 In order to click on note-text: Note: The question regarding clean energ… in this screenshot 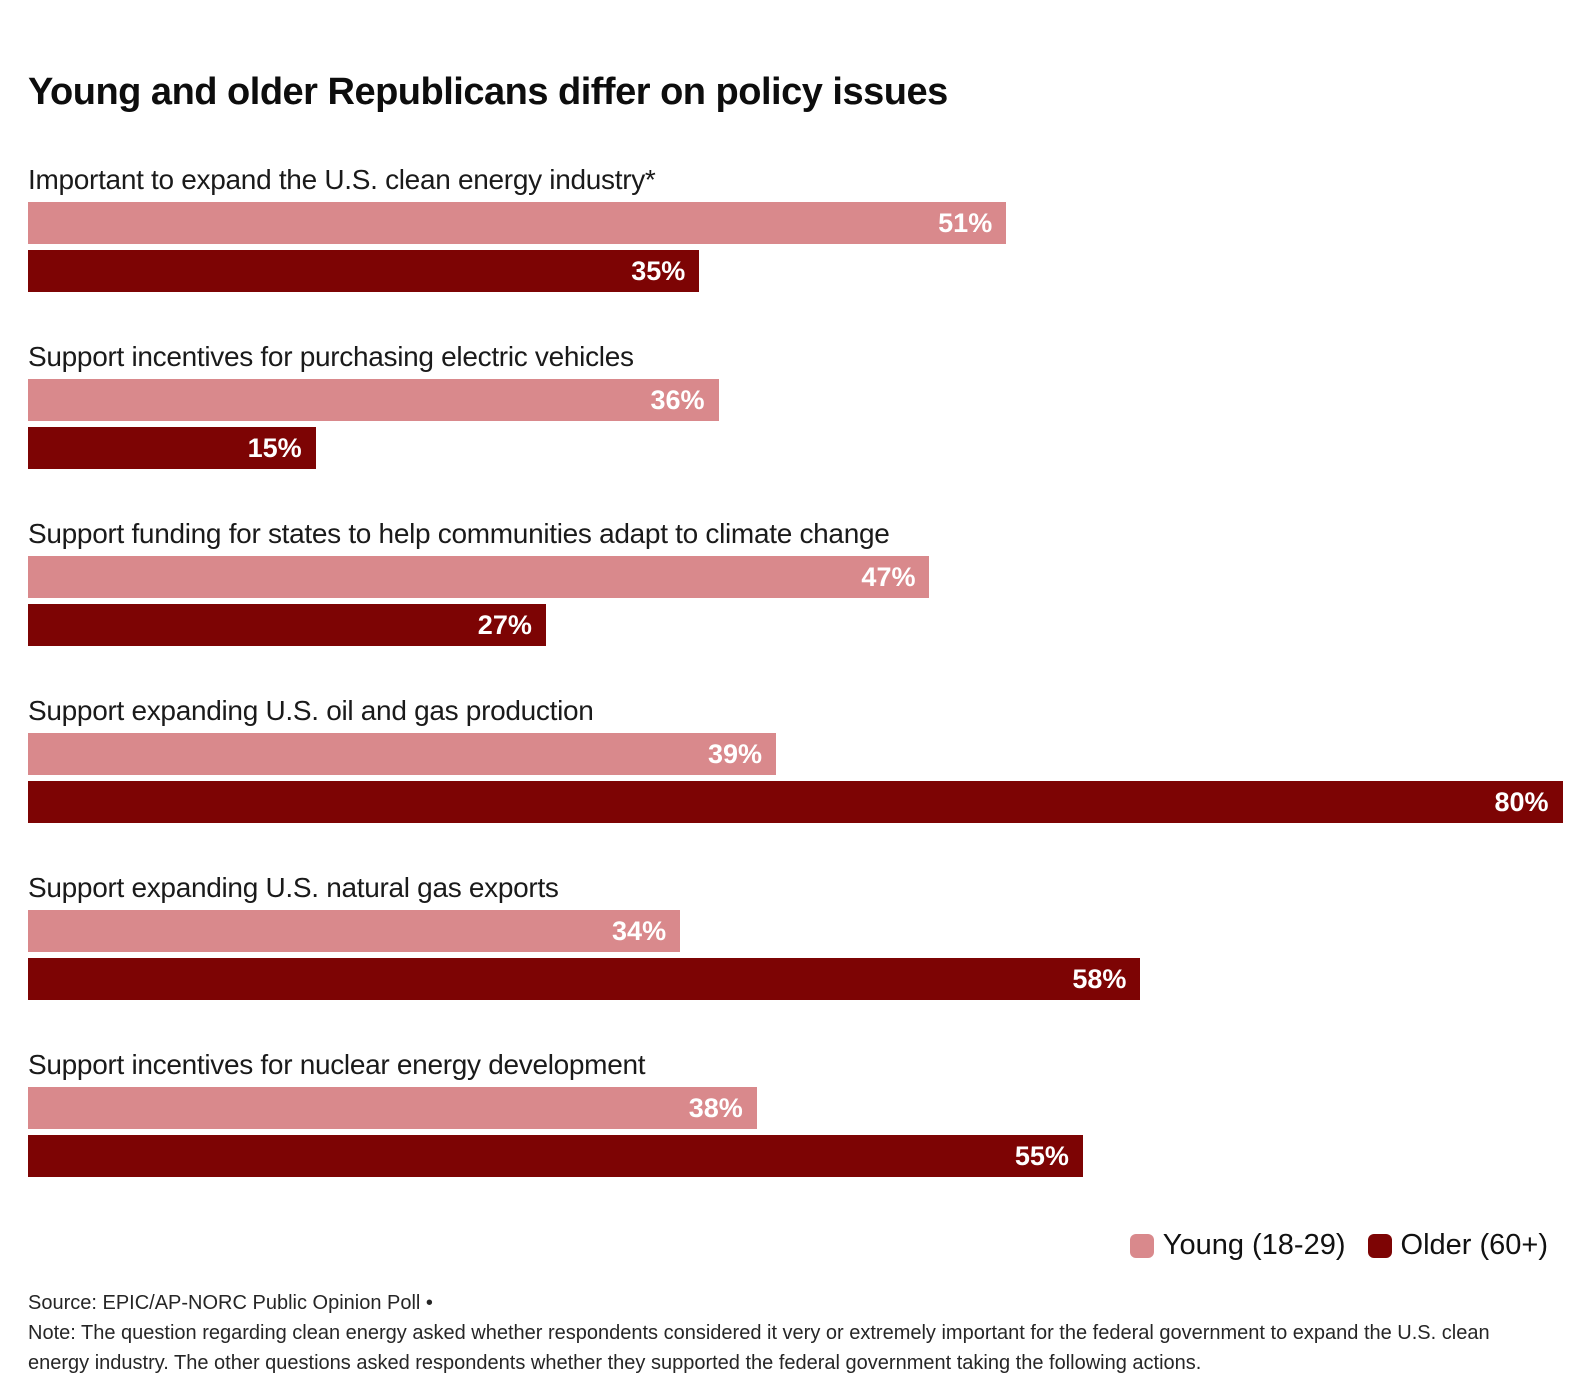, I will do `click(759, 1348)`.